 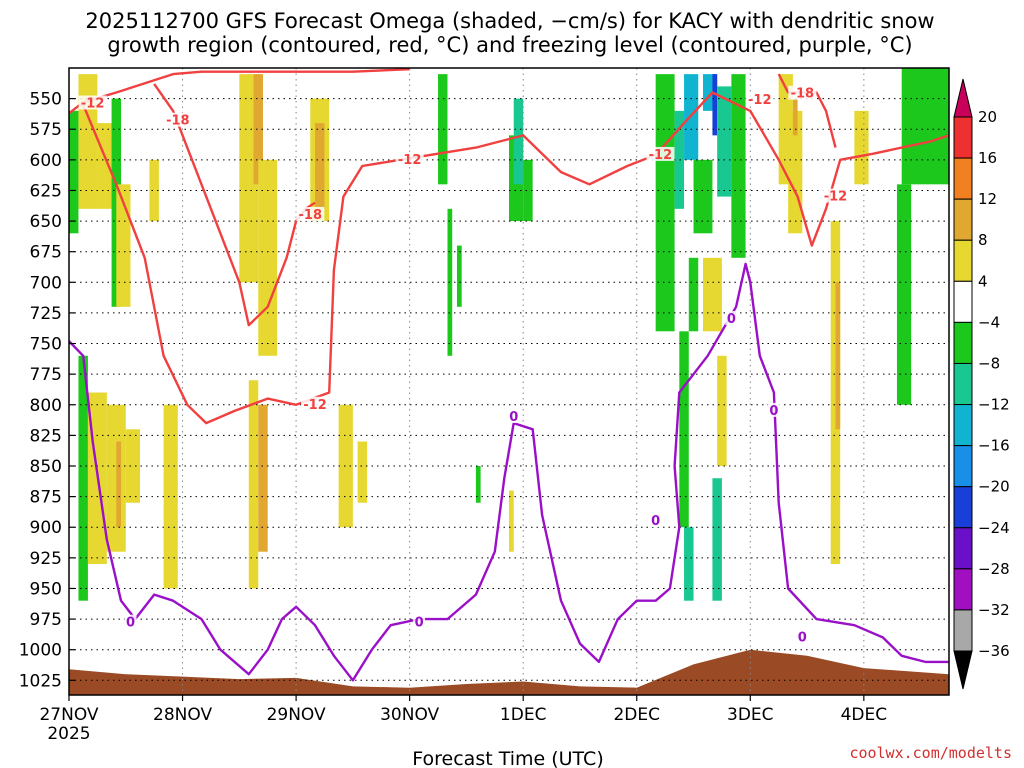 I want to click on y-tick-label: 625, so click(x=46, y=191).